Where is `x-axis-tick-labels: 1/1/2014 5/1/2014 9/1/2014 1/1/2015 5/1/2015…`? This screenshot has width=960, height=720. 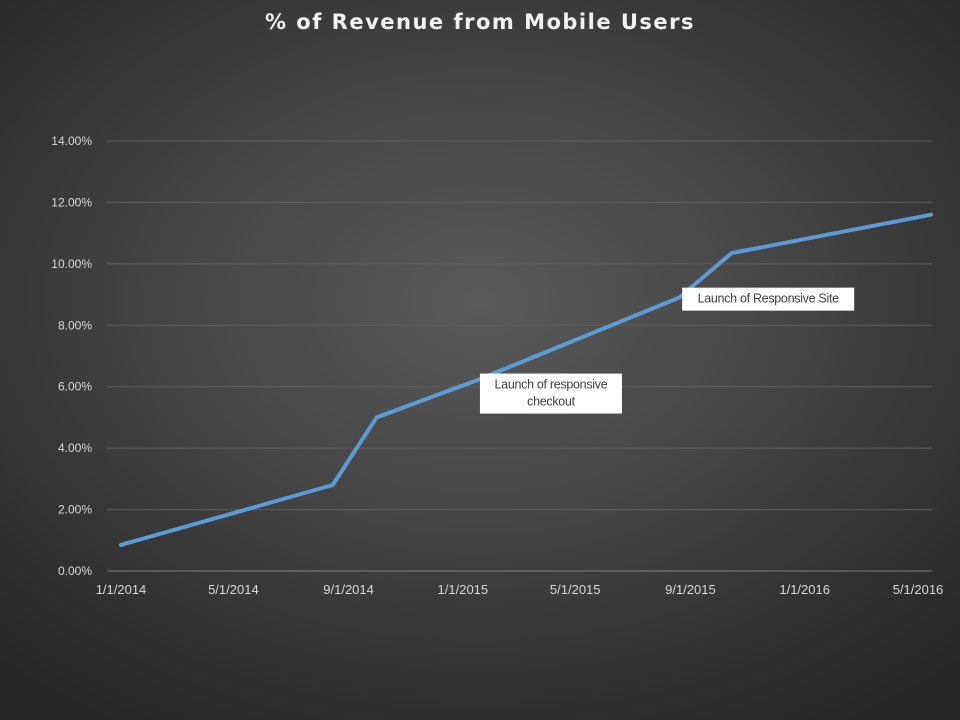 x-axis-tick-labels: 1/1/2014 5/1/2014 9/1/2014 1/1/2015 5/1/2015… is located at coordinates (520, 589).